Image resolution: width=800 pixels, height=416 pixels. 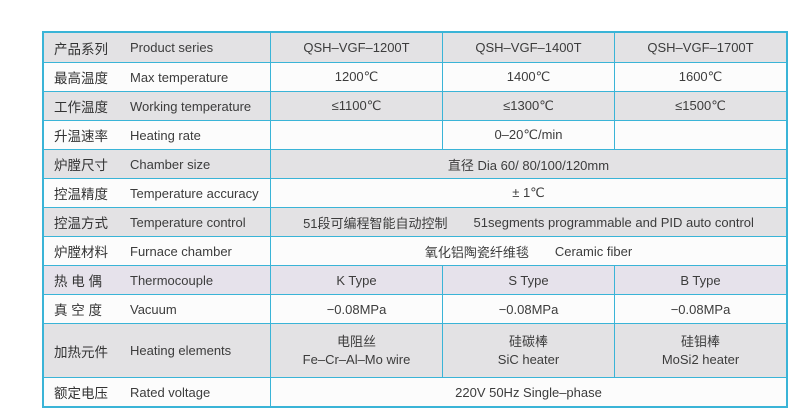 I want to click on row-label-en: Temperature accuracy, so click(x=194, y=193).